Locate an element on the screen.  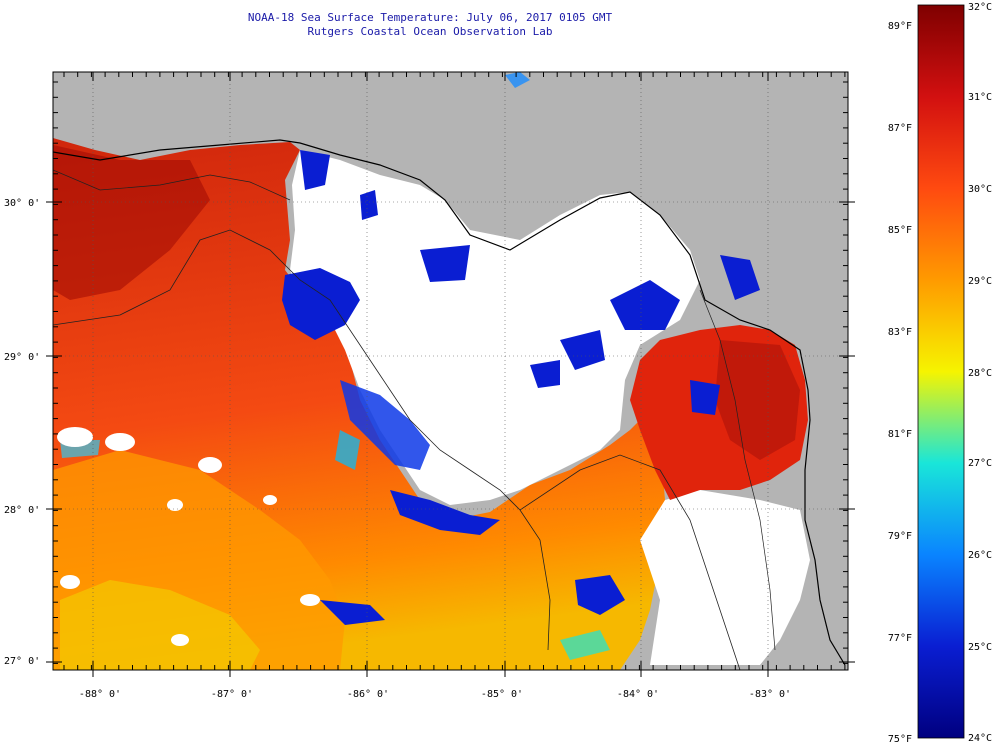
longitude-label: -83° 0' is located at coordinates (770, 694).